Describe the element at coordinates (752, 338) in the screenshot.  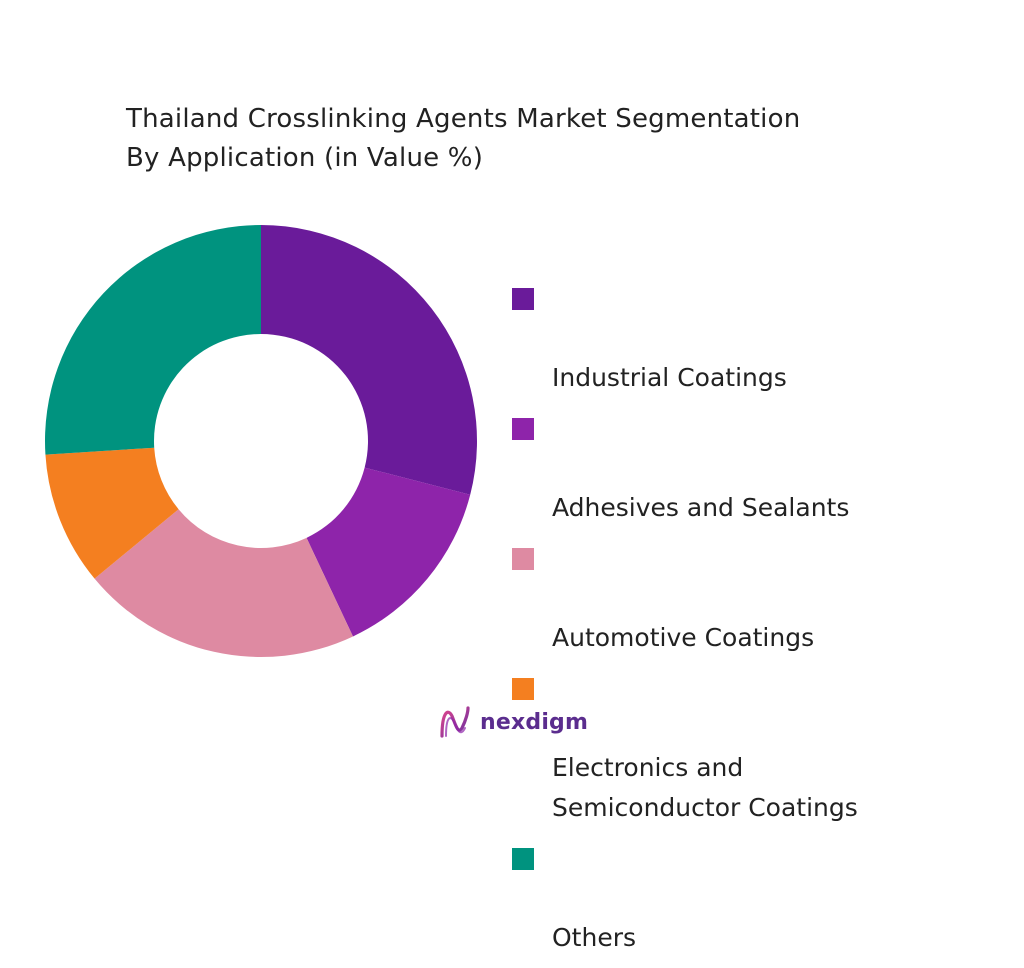
I see `legend-item-industrial-coatings: Industrial Coatings` at that location.